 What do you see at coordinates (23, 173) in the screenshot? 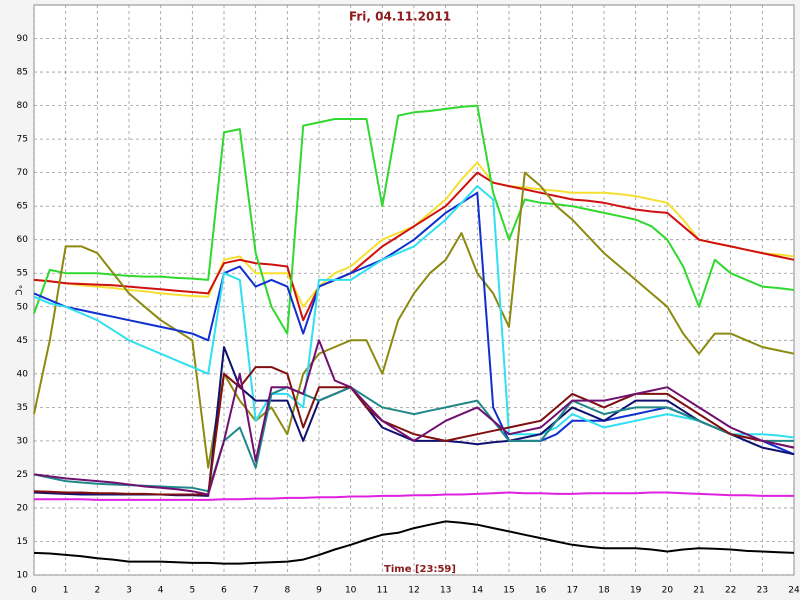
I see `y-tick-label: 70` at bounding box center [23, 173].